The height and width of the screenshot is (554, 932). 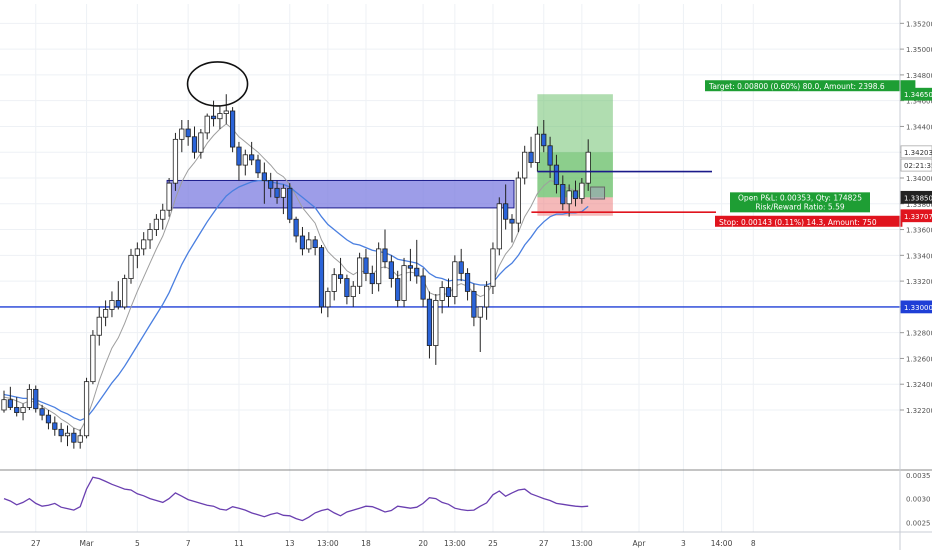 I want to click on price-tick-label: 1.33600, so click(x=919, y=231).